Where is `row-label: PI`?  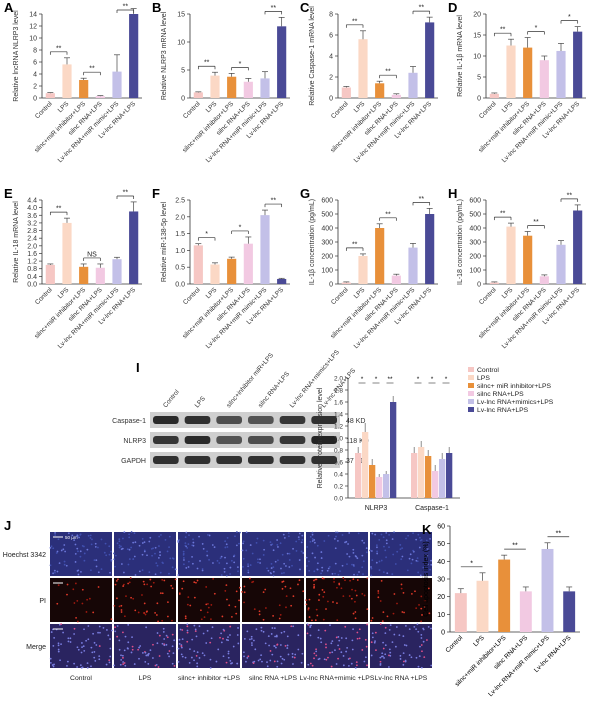 row-label: PI is located at coordinates (42, 601).